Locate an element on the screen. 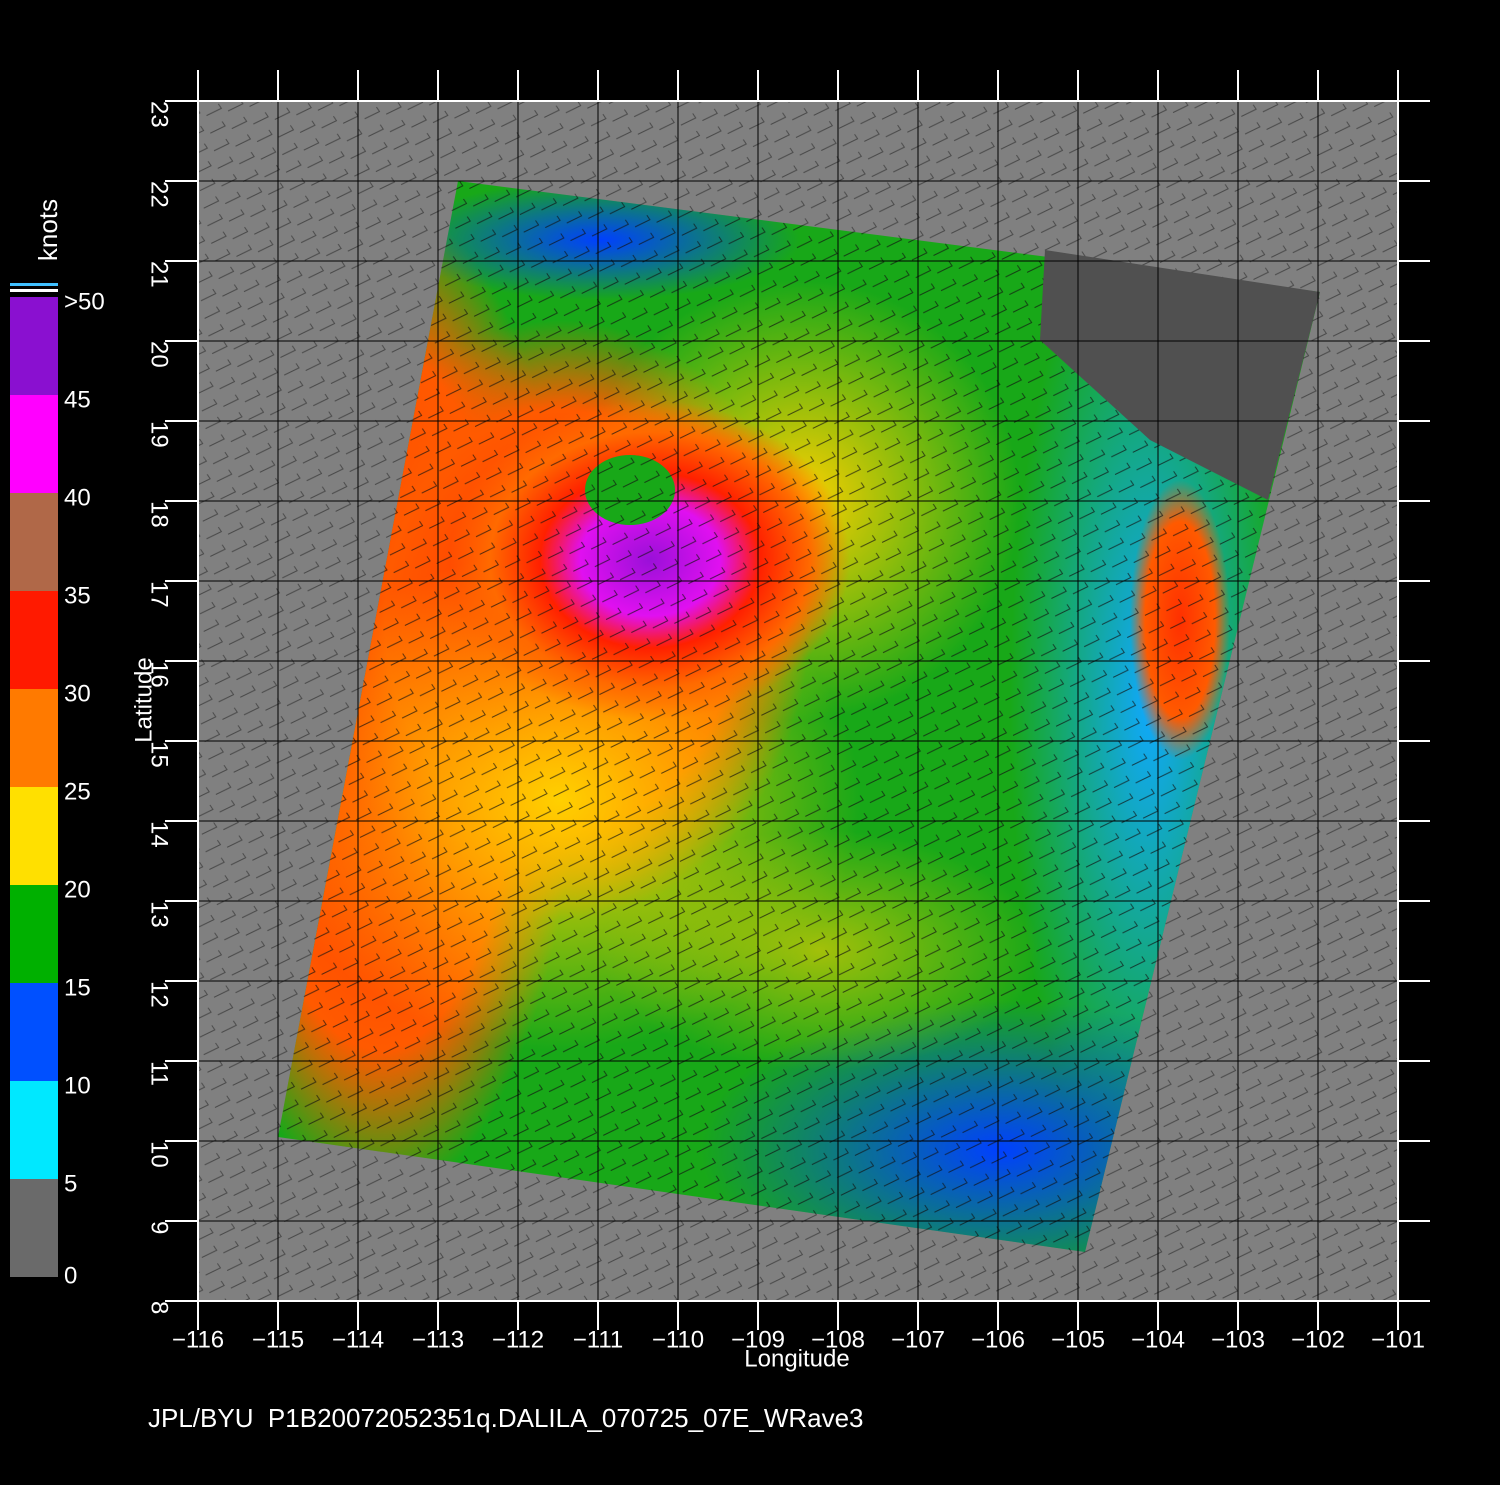 The height and width of the screenshot is (1485, 1500). y-tick-label: 23 is located at coordinates (159, 114).